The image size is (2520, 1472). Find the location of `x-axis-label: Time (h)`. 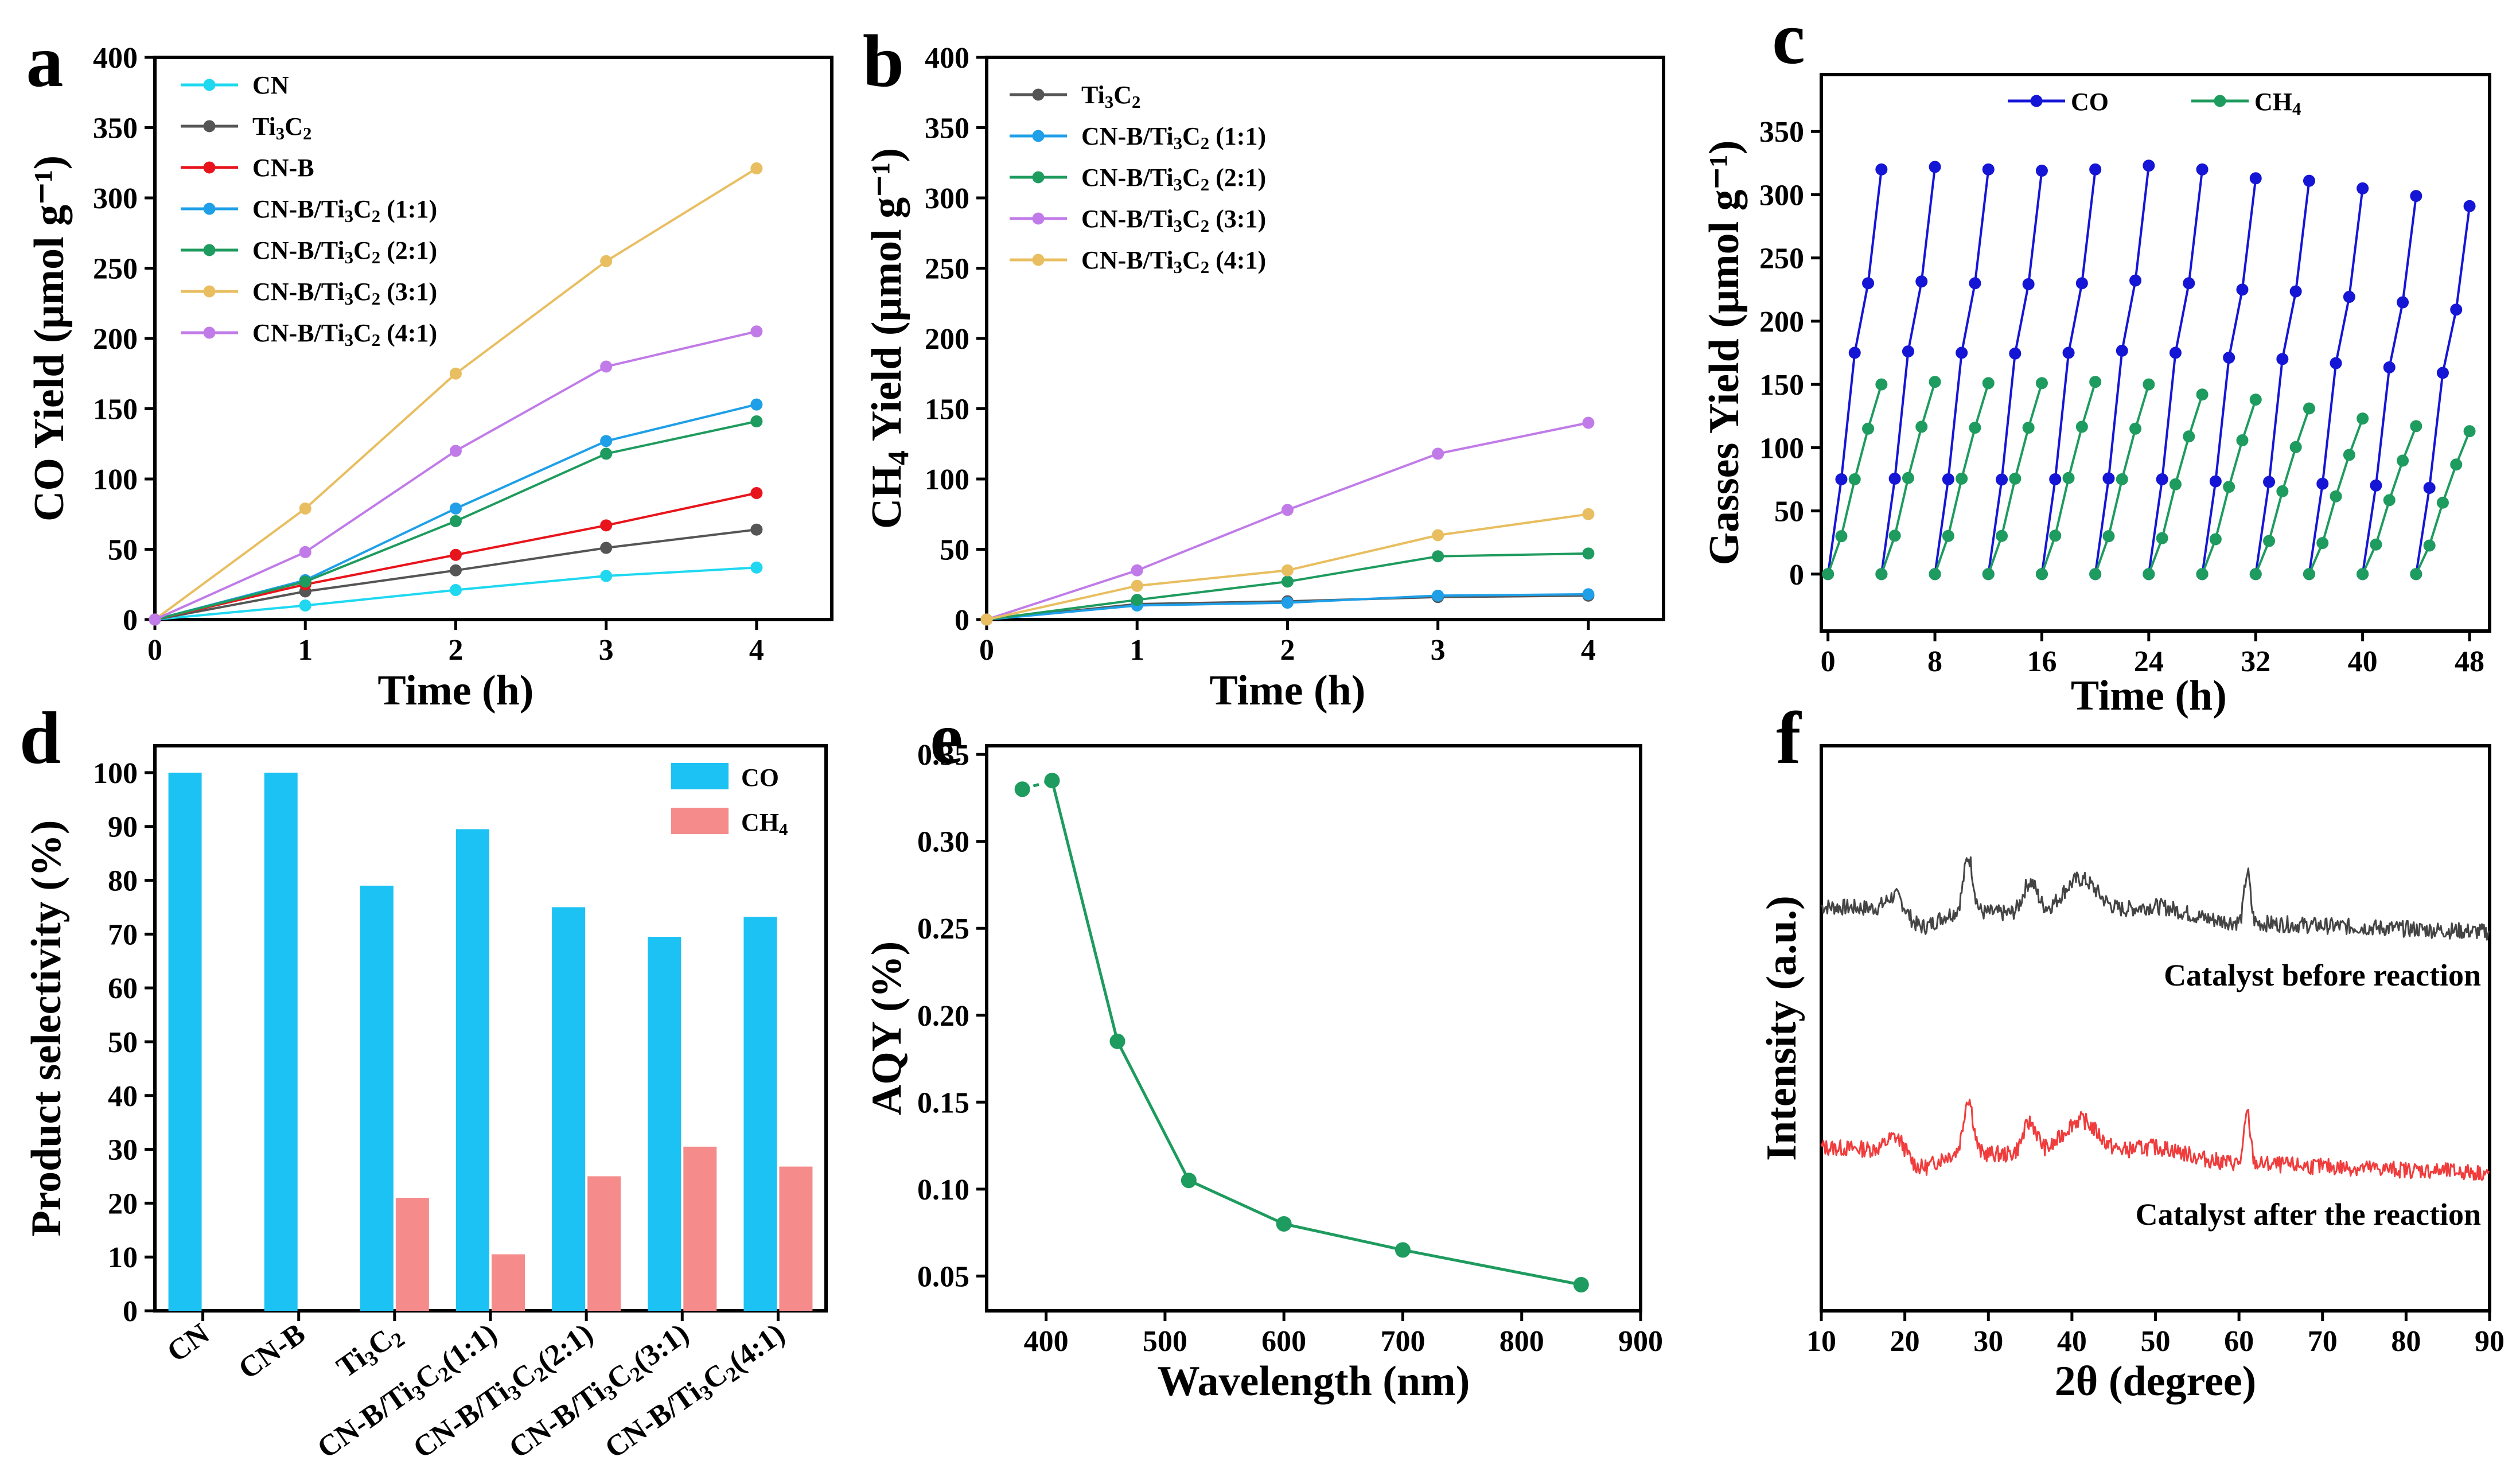

x-axis-label: Time (h) is located at coordinates (455, 690).